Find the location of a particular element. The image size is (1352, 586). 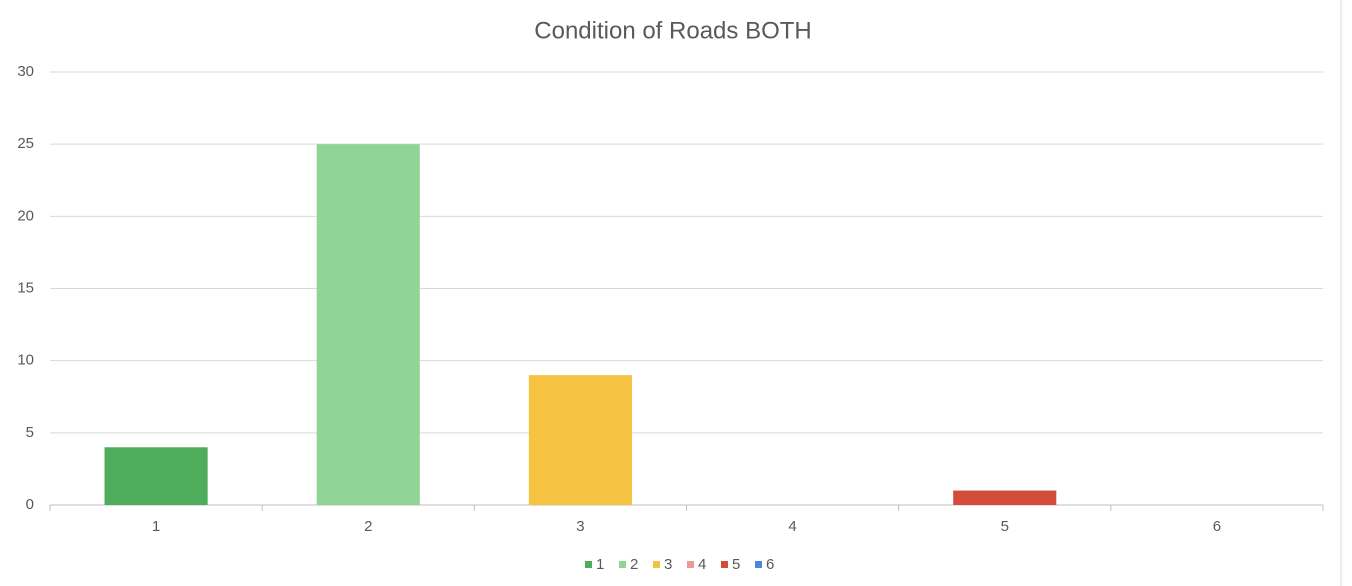

y-tick-label: 25 is located at coordinates (25, 143).